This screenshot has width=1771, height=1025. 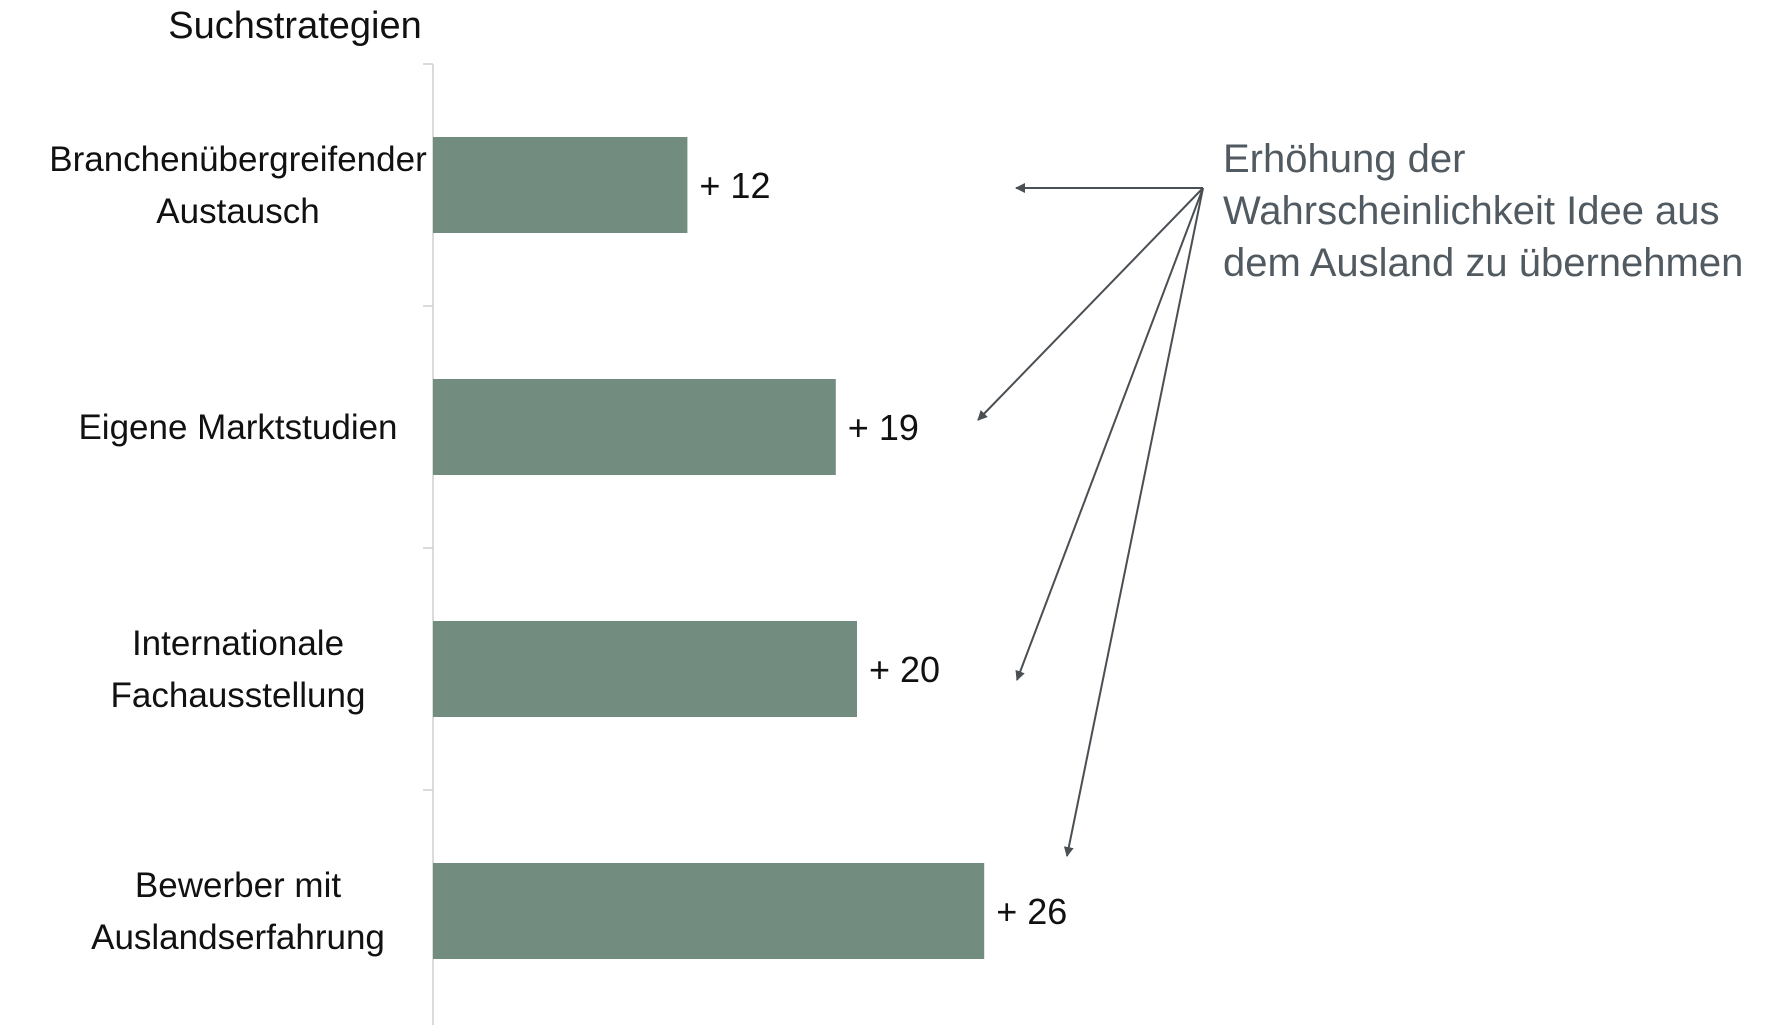 What do you see at coordinates (238, 185) in the screenshot?
I see `category-label: Branchenübergreifender Austausch` at bounding box center [238, 185].